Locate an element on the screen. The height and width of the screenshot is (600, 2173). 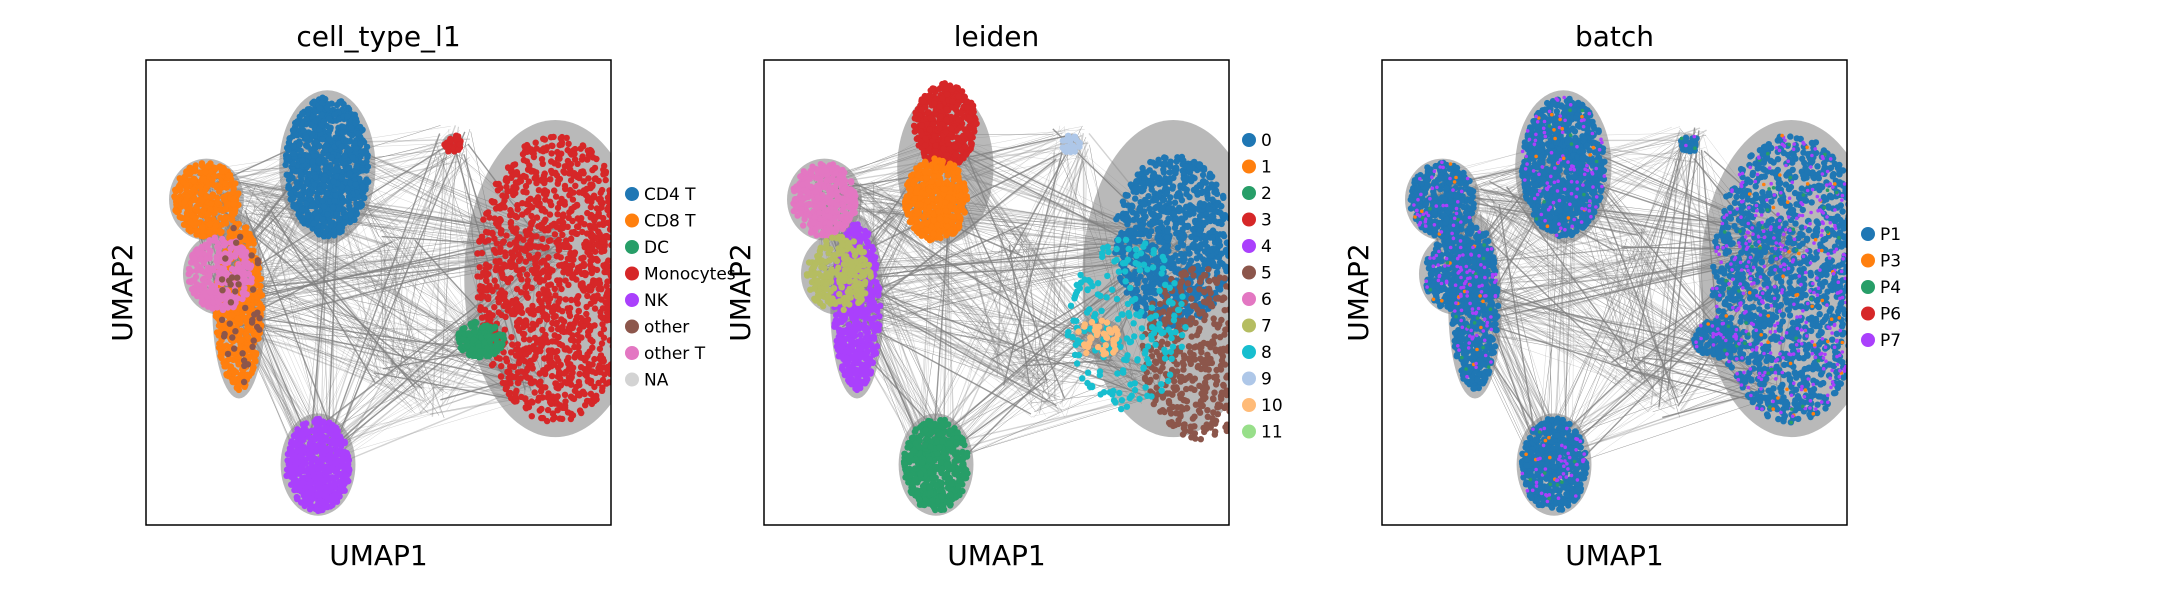
legend-label: P1 is located at coordinates (1890, 235).